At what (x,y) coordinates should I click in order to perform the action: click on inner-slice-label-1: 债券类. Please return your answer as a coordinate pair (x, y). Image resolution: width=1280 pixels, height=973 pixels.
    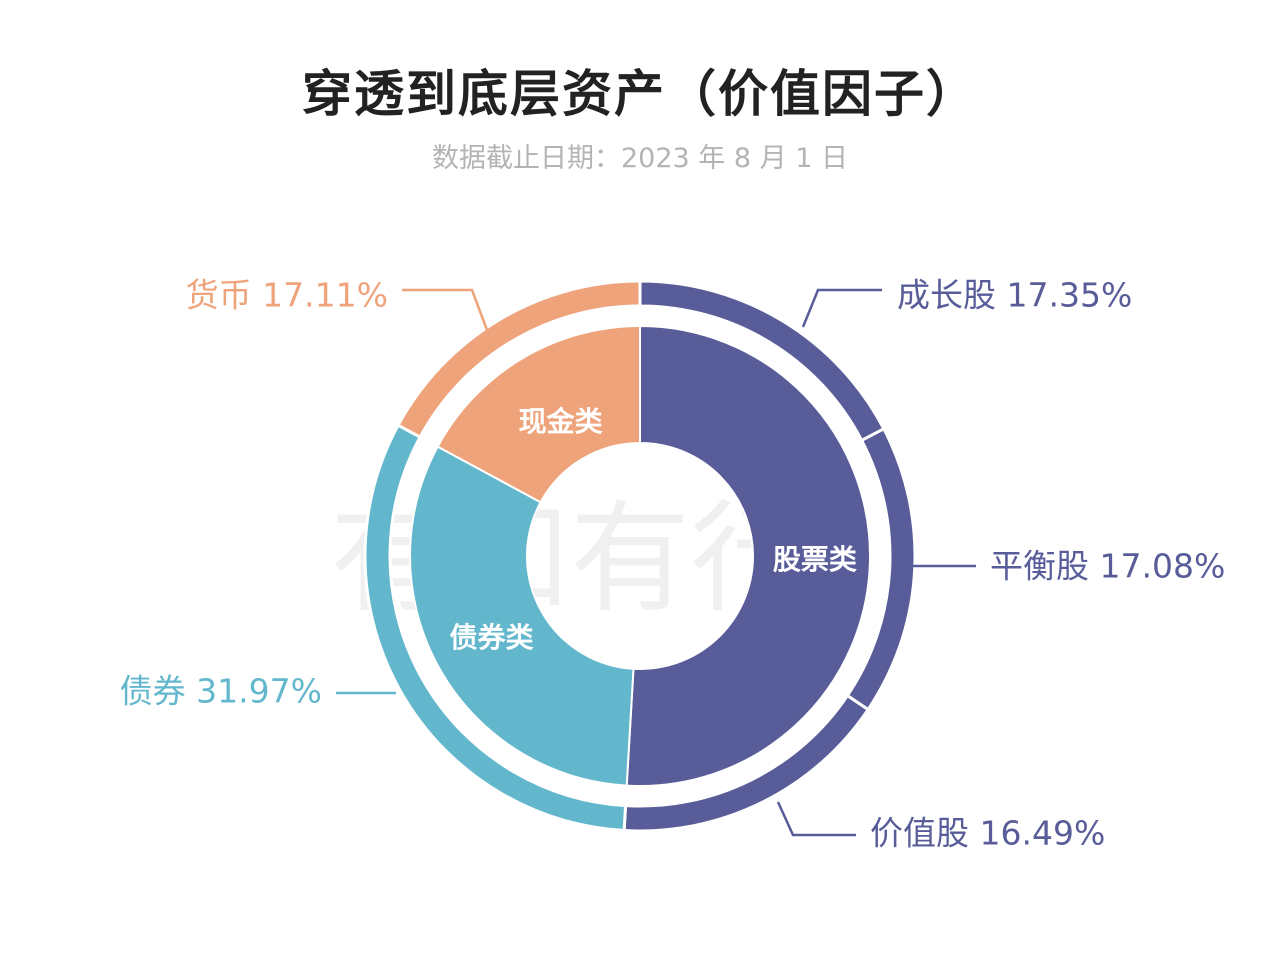
    Looking at the image, I should click on (492, 637).